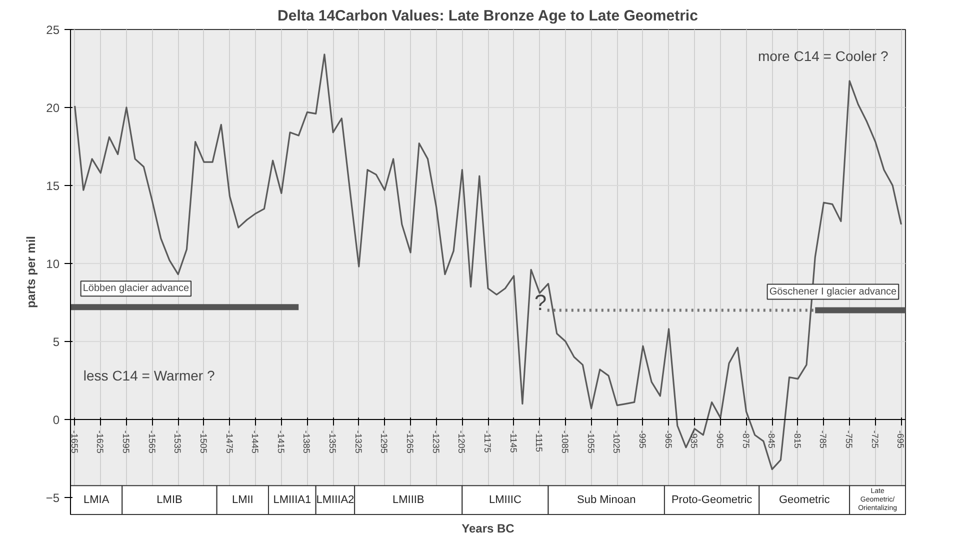 This screenshot has height=548, width=966. Describe the element at coordinates (606, 500) in the screenshot. I see `band-label: Sub Minoan` at that location.